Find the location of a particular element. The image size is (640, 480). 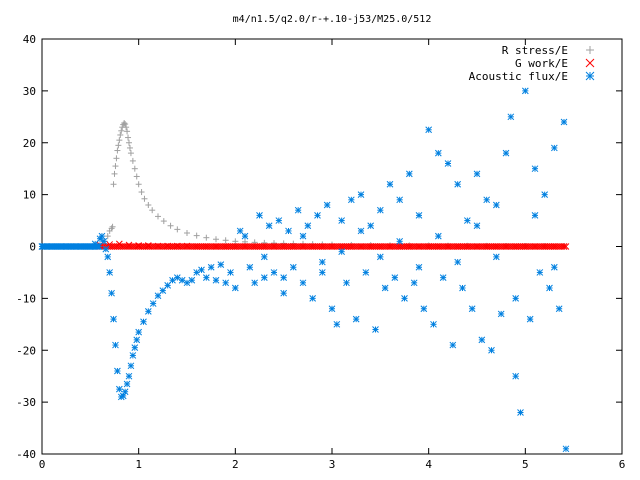

y-tick-label: 0 is located at coordinates (32, 247).